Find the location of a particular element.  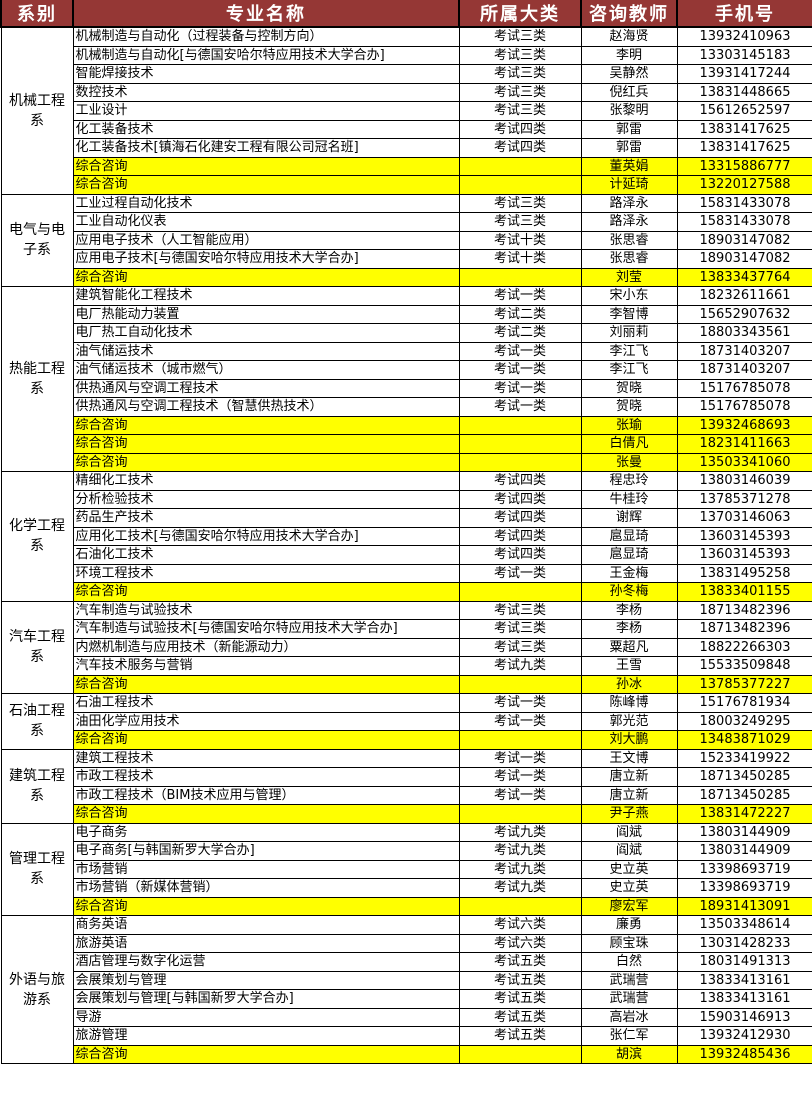

phone-number: 18231411663 is located at coordinates (744, 444).